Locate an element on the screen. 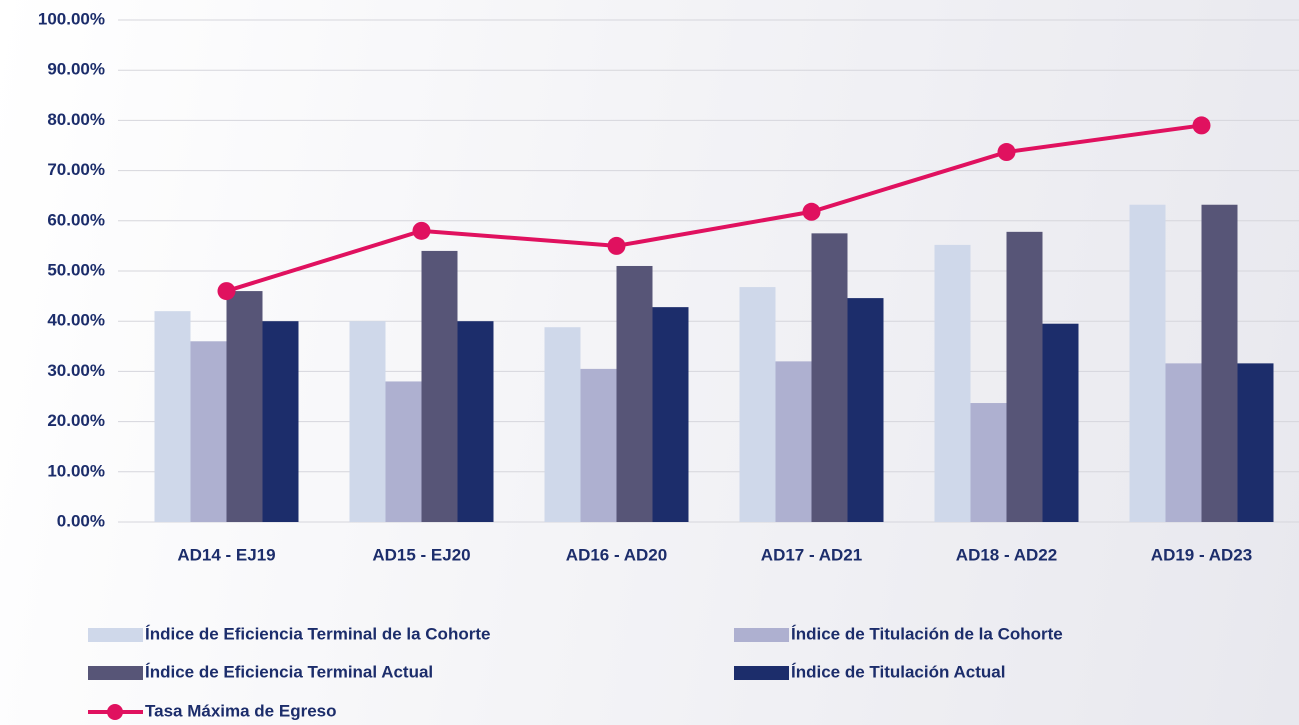 This screenshot has height=725, width=1299. y-tick-label: 0.00% is located at coordinates (81, 520).